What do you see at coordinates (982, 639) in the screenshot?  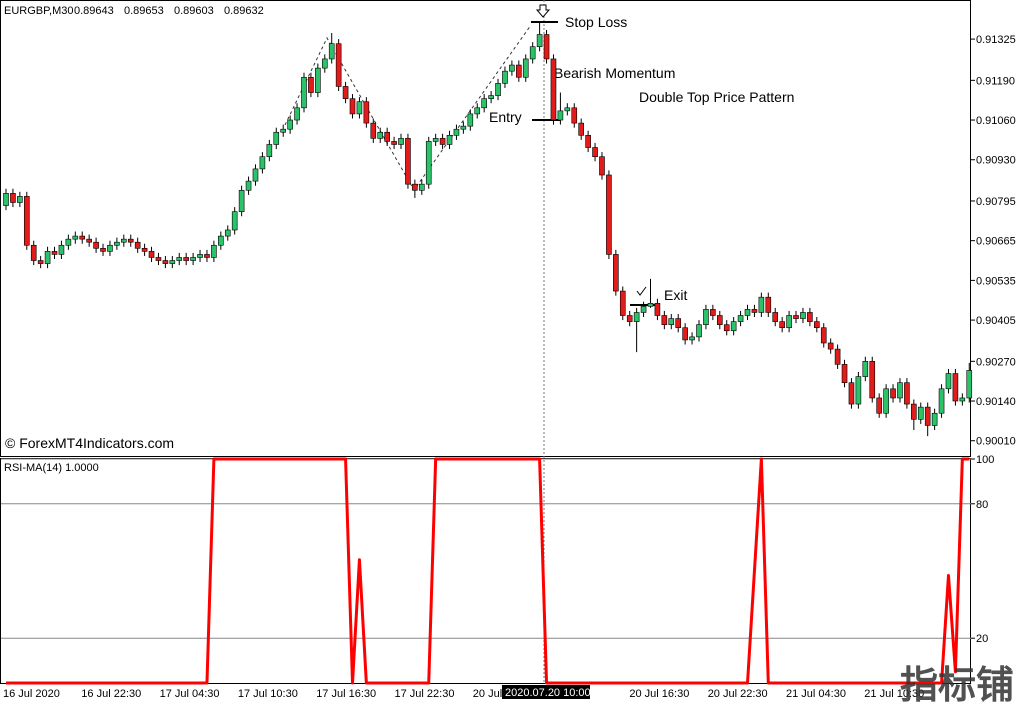 I see `y-tick-label: 20` at bounding box center [982, 639].